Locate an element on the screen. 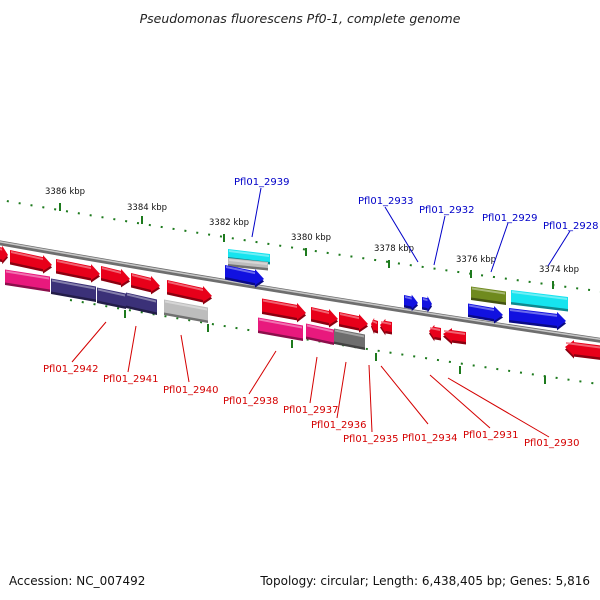  gene-feature-pfl01-2941c is located at coordinates (141, 304).